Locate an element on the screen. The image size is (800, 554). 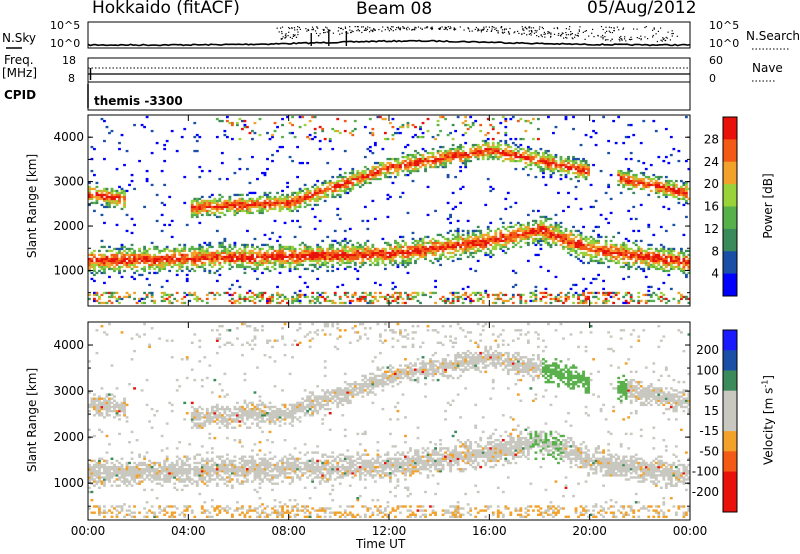
nsearch-tick-low: 10^0 is located at coordinates (724, 43).